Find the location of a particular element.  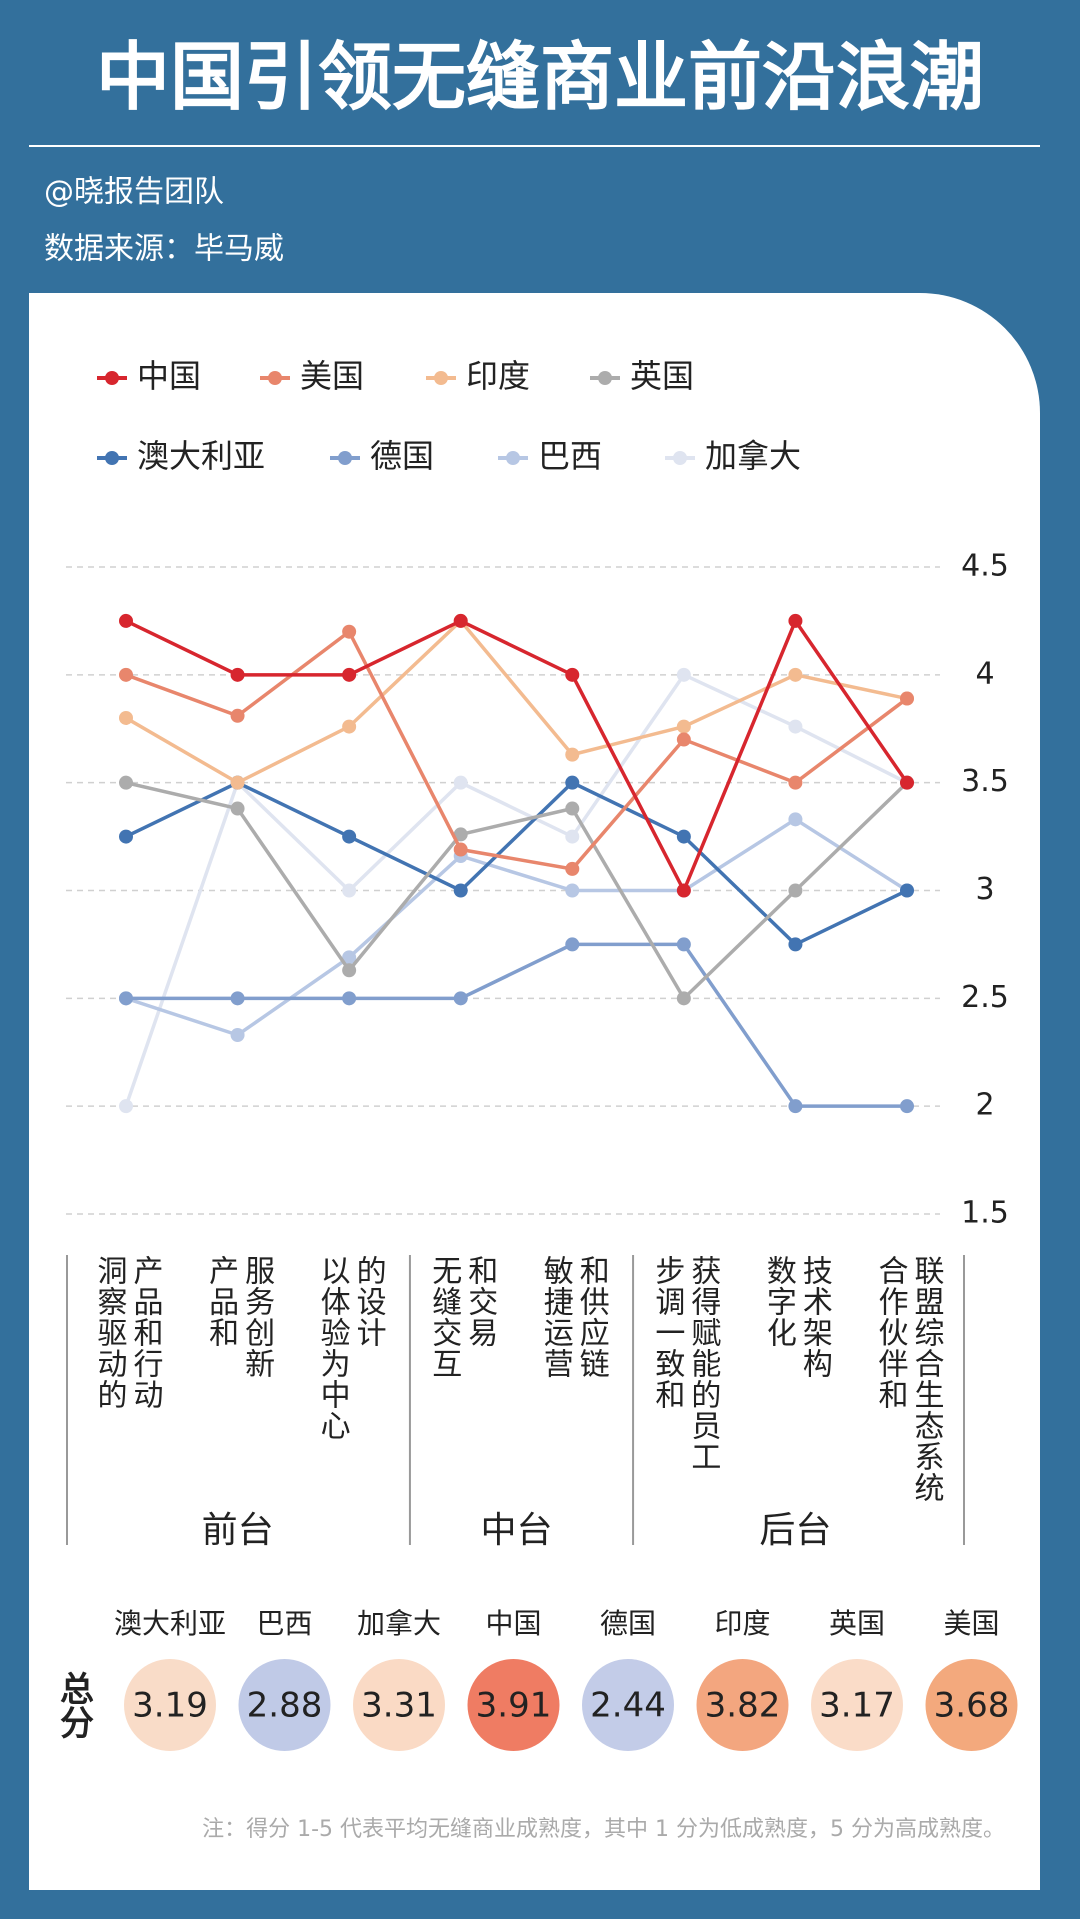

score-value: 3.68 is located at coordinates (972, 1706).